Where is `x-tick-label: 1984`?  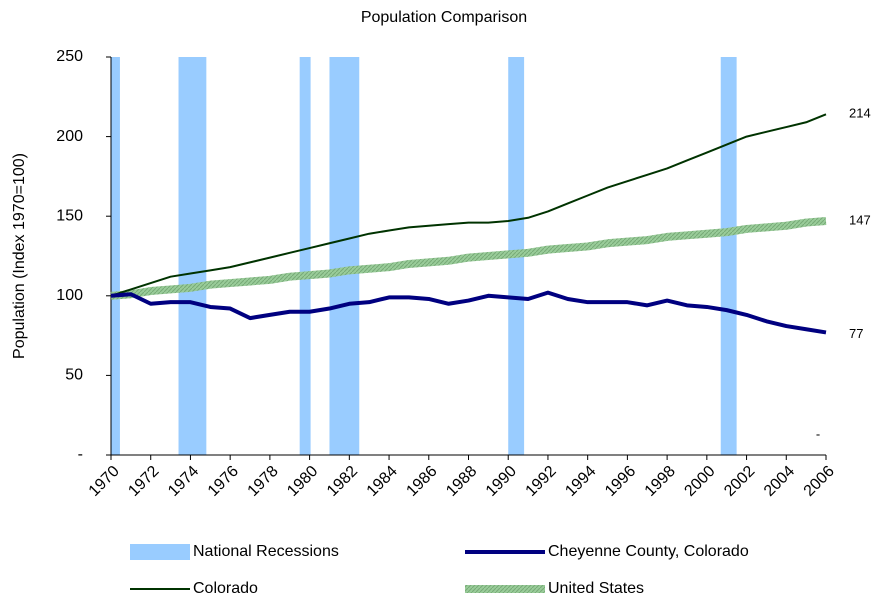
x-tick-label: 1984 is located at coordinates (382, 481).